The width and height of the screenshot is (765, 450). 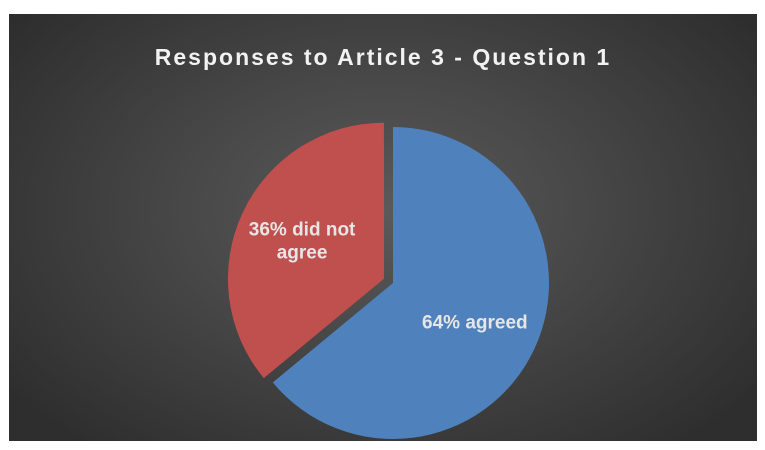 I want to click on pie-label-agreed: 64% agreed, so click(x=475, y=323).